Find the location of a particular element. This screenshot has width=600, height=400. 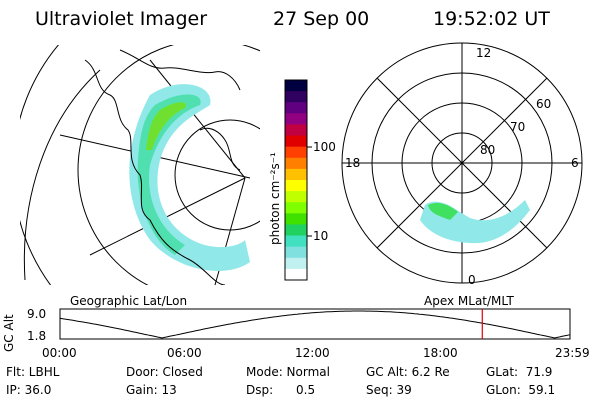

lat-label-80: 80 is located at coordinates (488, 150).